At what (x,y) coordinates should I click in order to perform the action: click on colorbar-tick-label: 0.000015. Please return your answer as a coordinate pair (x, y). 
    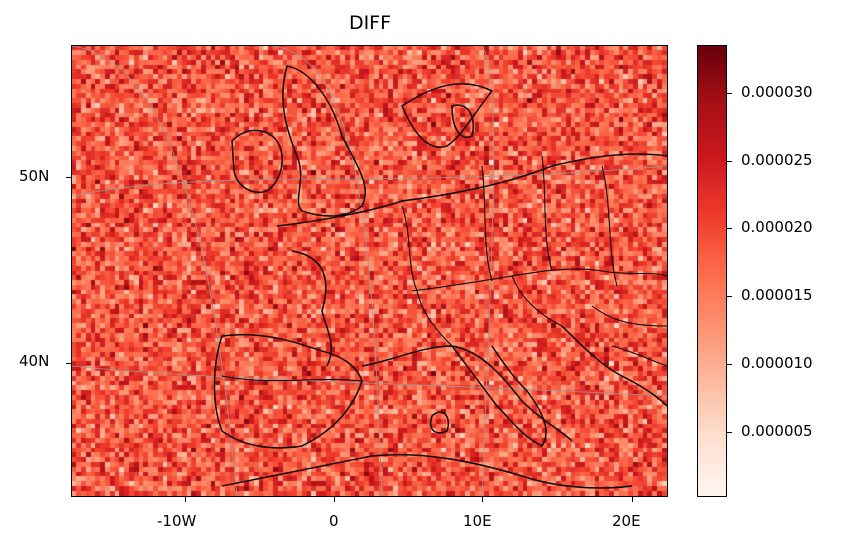
    Looking at the image, I should click on (777, 295).